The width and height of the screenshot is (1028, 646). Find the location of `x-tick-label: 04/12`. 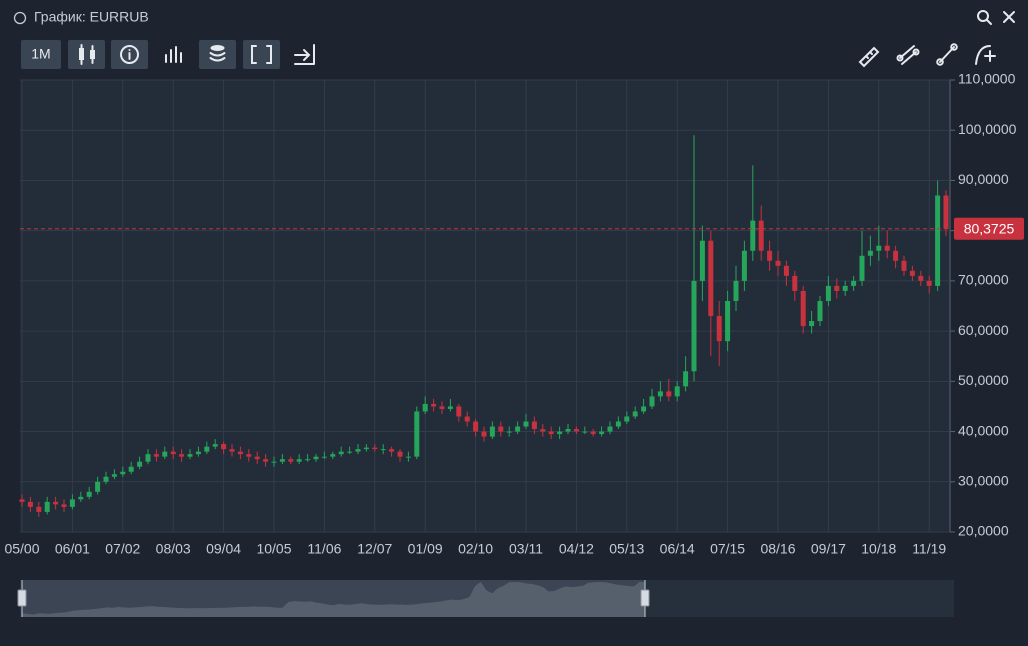

x-tick-label: 04/12 is located at coordinates (576, 549).